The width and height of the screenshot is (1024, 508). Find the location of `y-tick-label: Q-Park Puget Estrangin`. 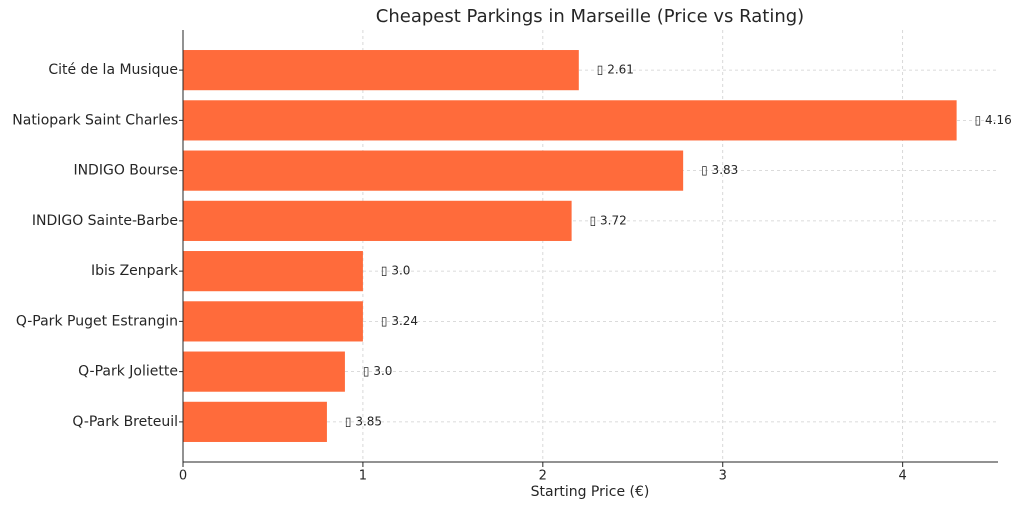

y-tick-label: Q-Park Puget Estrangin is located at coordinates (97, 321).